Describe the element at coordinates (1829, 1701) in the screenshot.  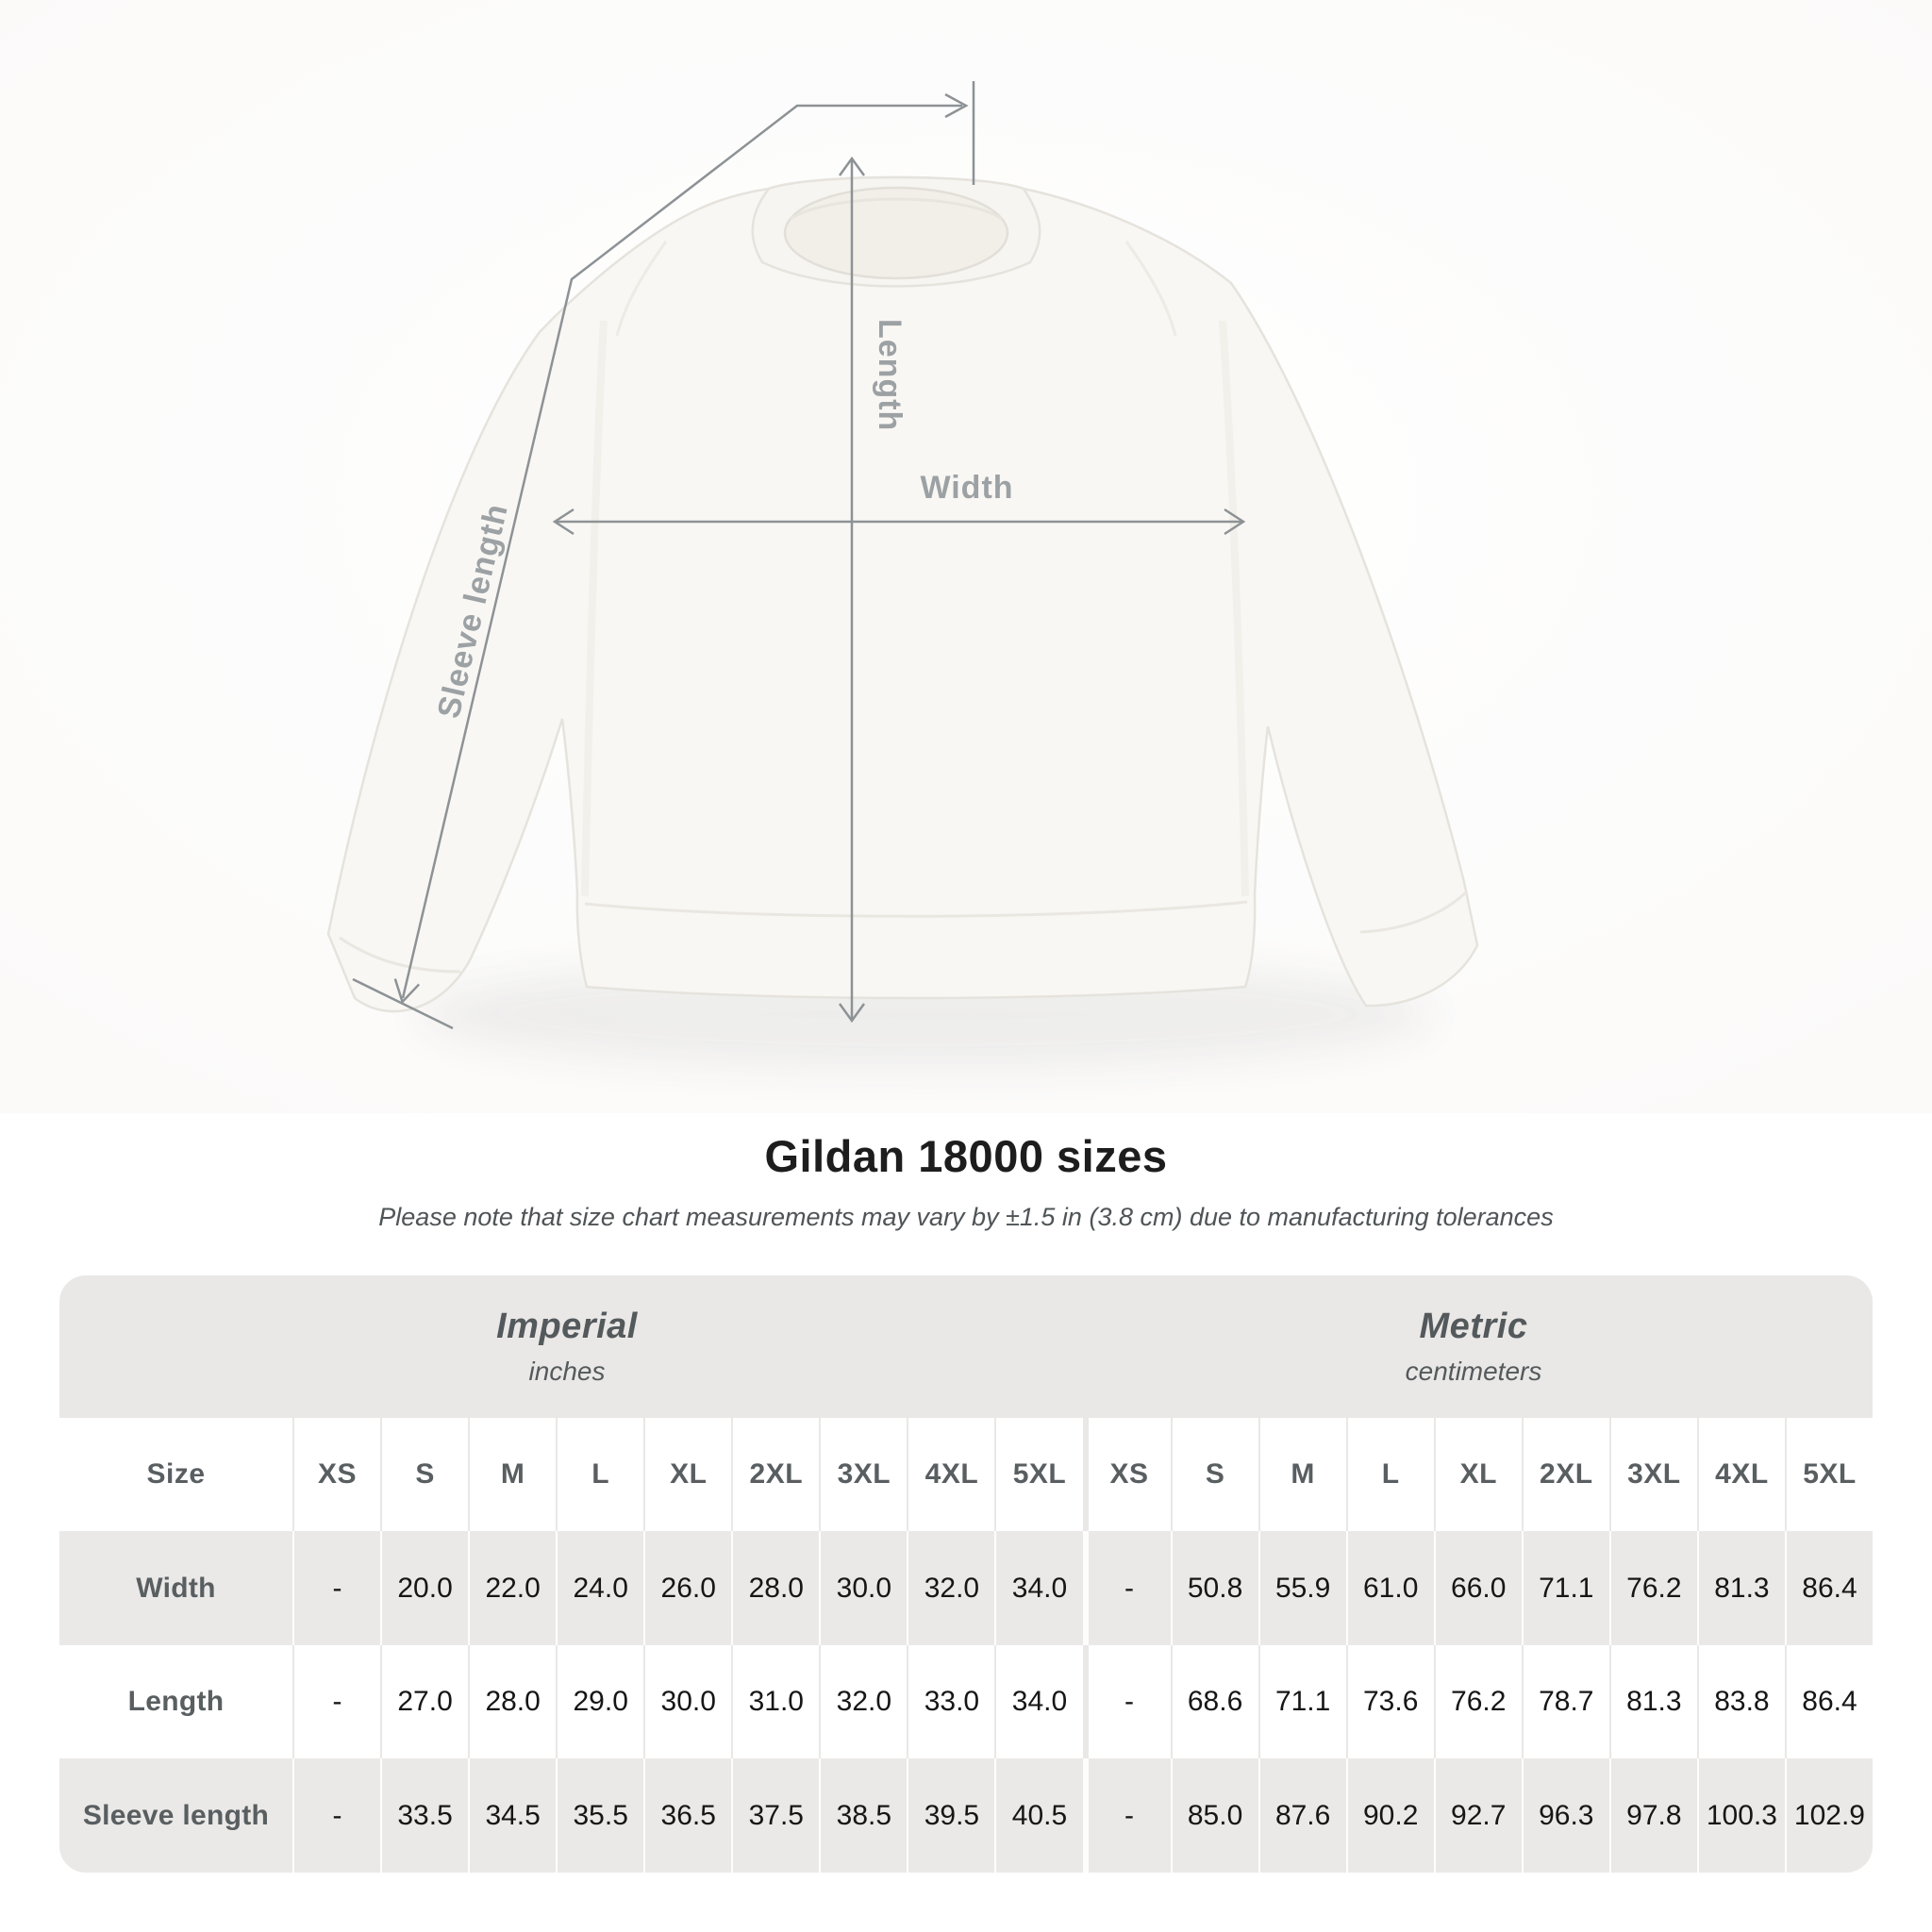
I see `length-metric-5xl: 86.4` at that location.